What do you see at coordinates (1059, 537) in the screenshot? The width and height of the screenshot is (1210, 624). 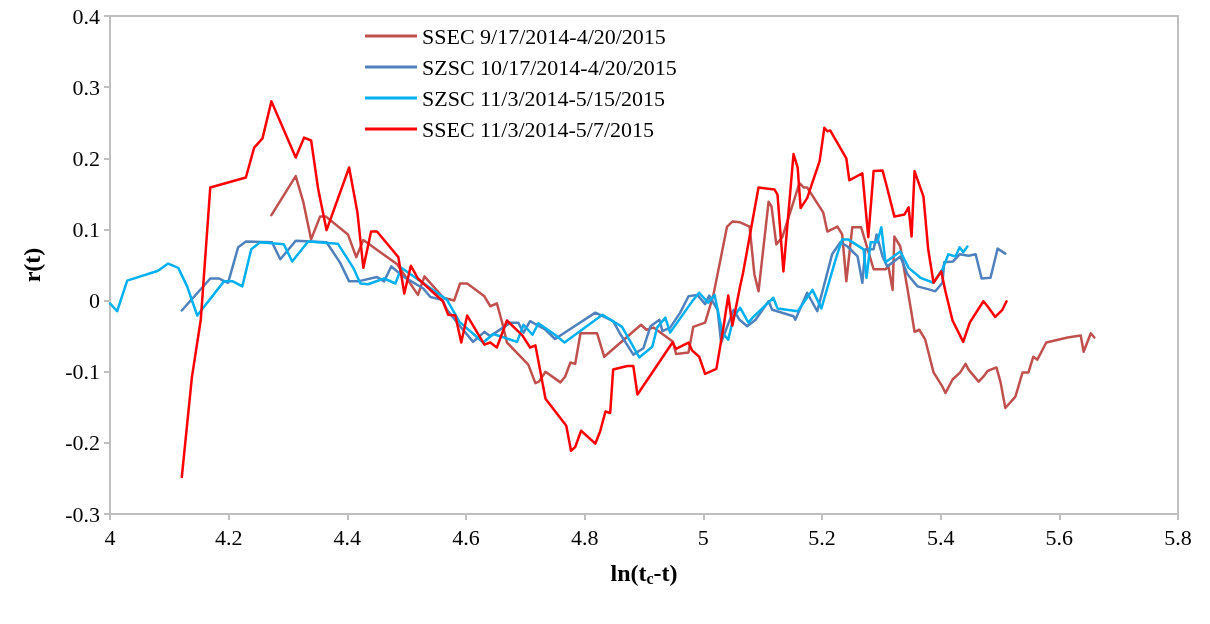 I see `x-tick-label: 5.6` at bounding box center [1059, 537].